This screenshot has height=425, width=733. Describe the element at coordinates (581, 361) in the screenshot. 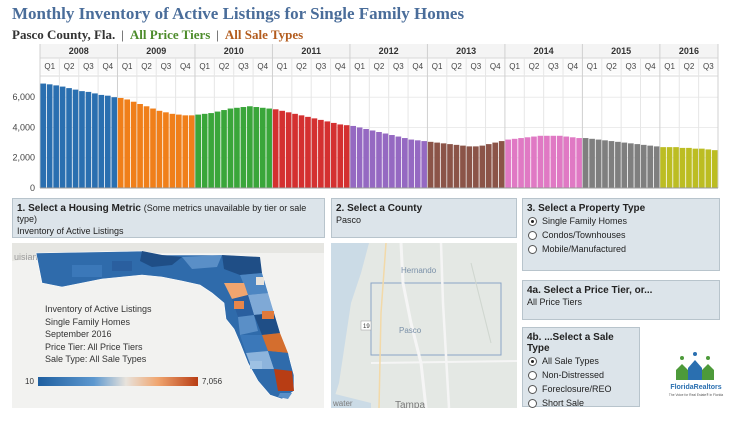

I see `sale-option-all: All Sale Types` at that location.